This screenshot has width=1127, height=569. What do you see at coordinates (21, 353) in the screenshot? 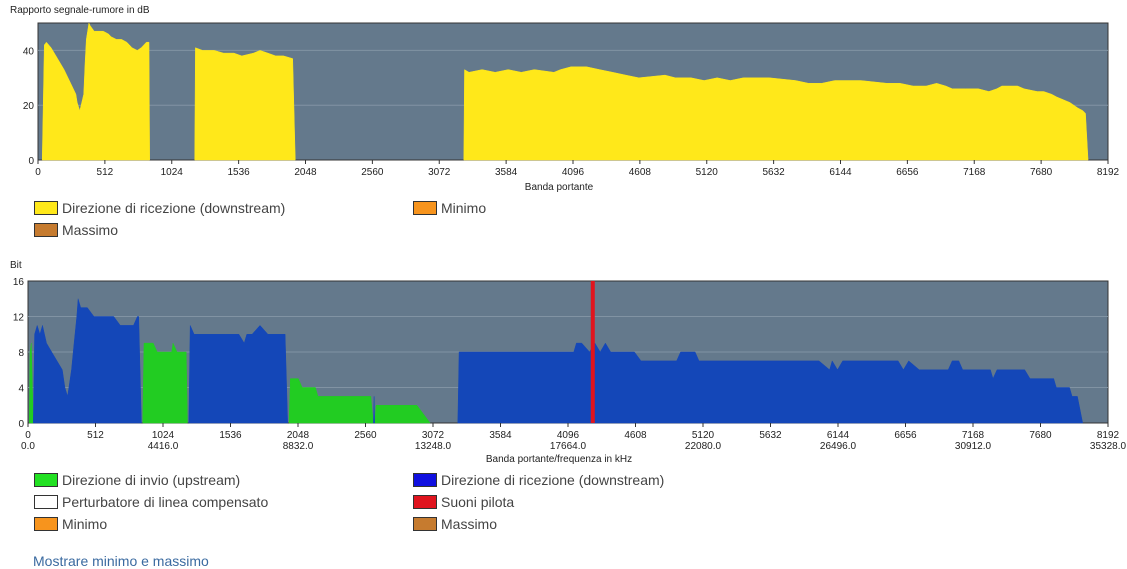
I see `y-tick-label: 8` at bounding box center [21, 353].